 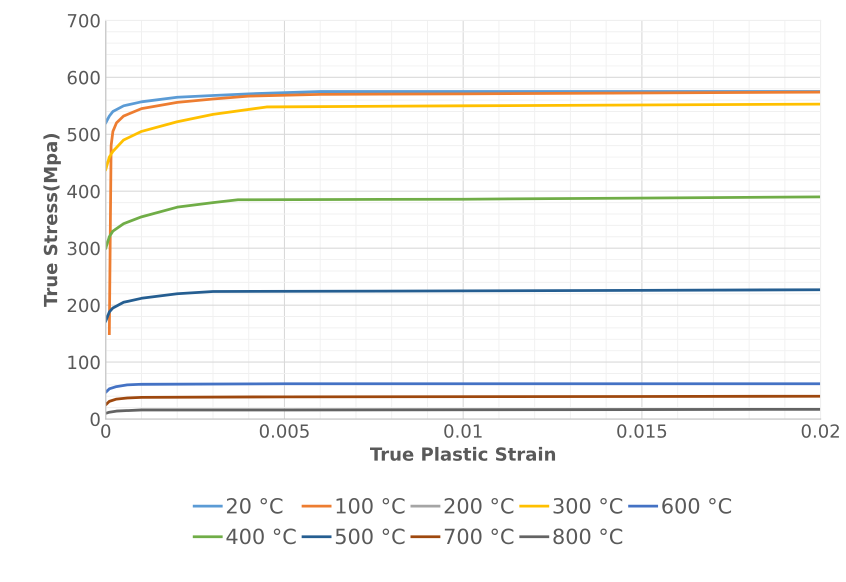 I want to click on legend-label: 100 °C, so click(x=370, y=506).